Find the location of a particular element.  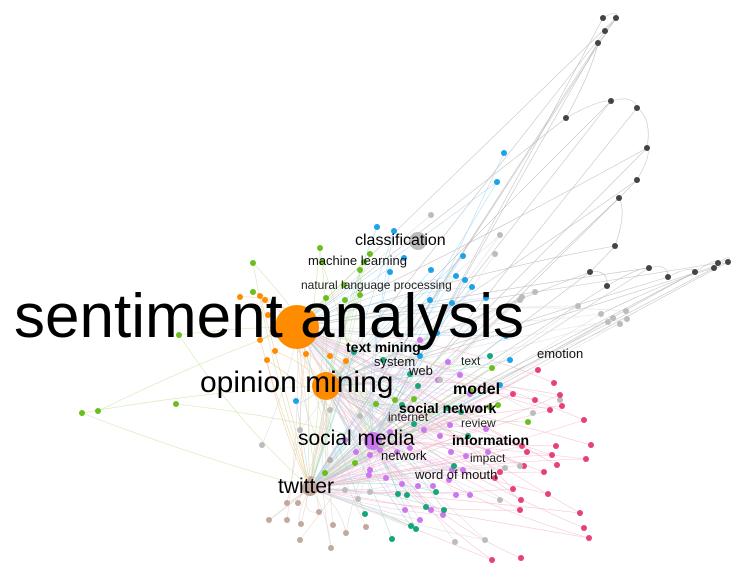

label-machine-learning: machine learning is located at coordinates (358, 260).